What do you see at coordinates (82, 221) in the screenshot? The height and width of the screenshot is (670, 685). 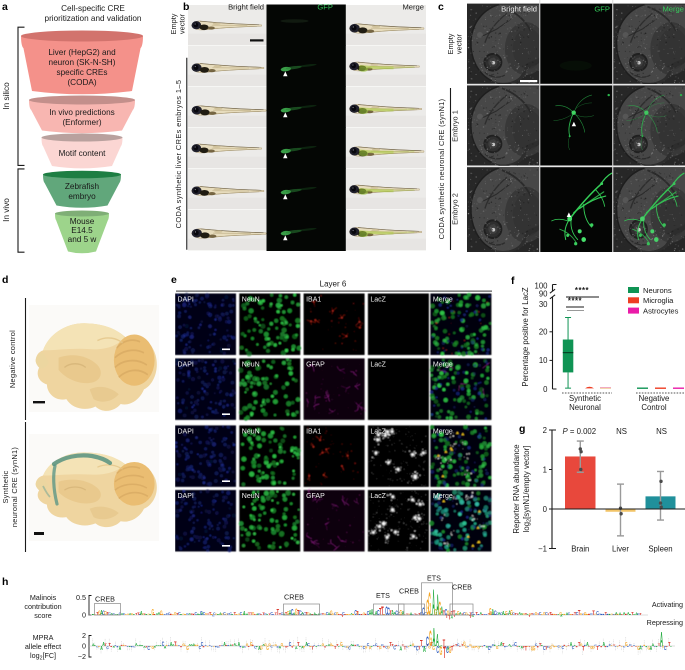 I see `svg-text: Mouse` at bounding box center [82, 221].